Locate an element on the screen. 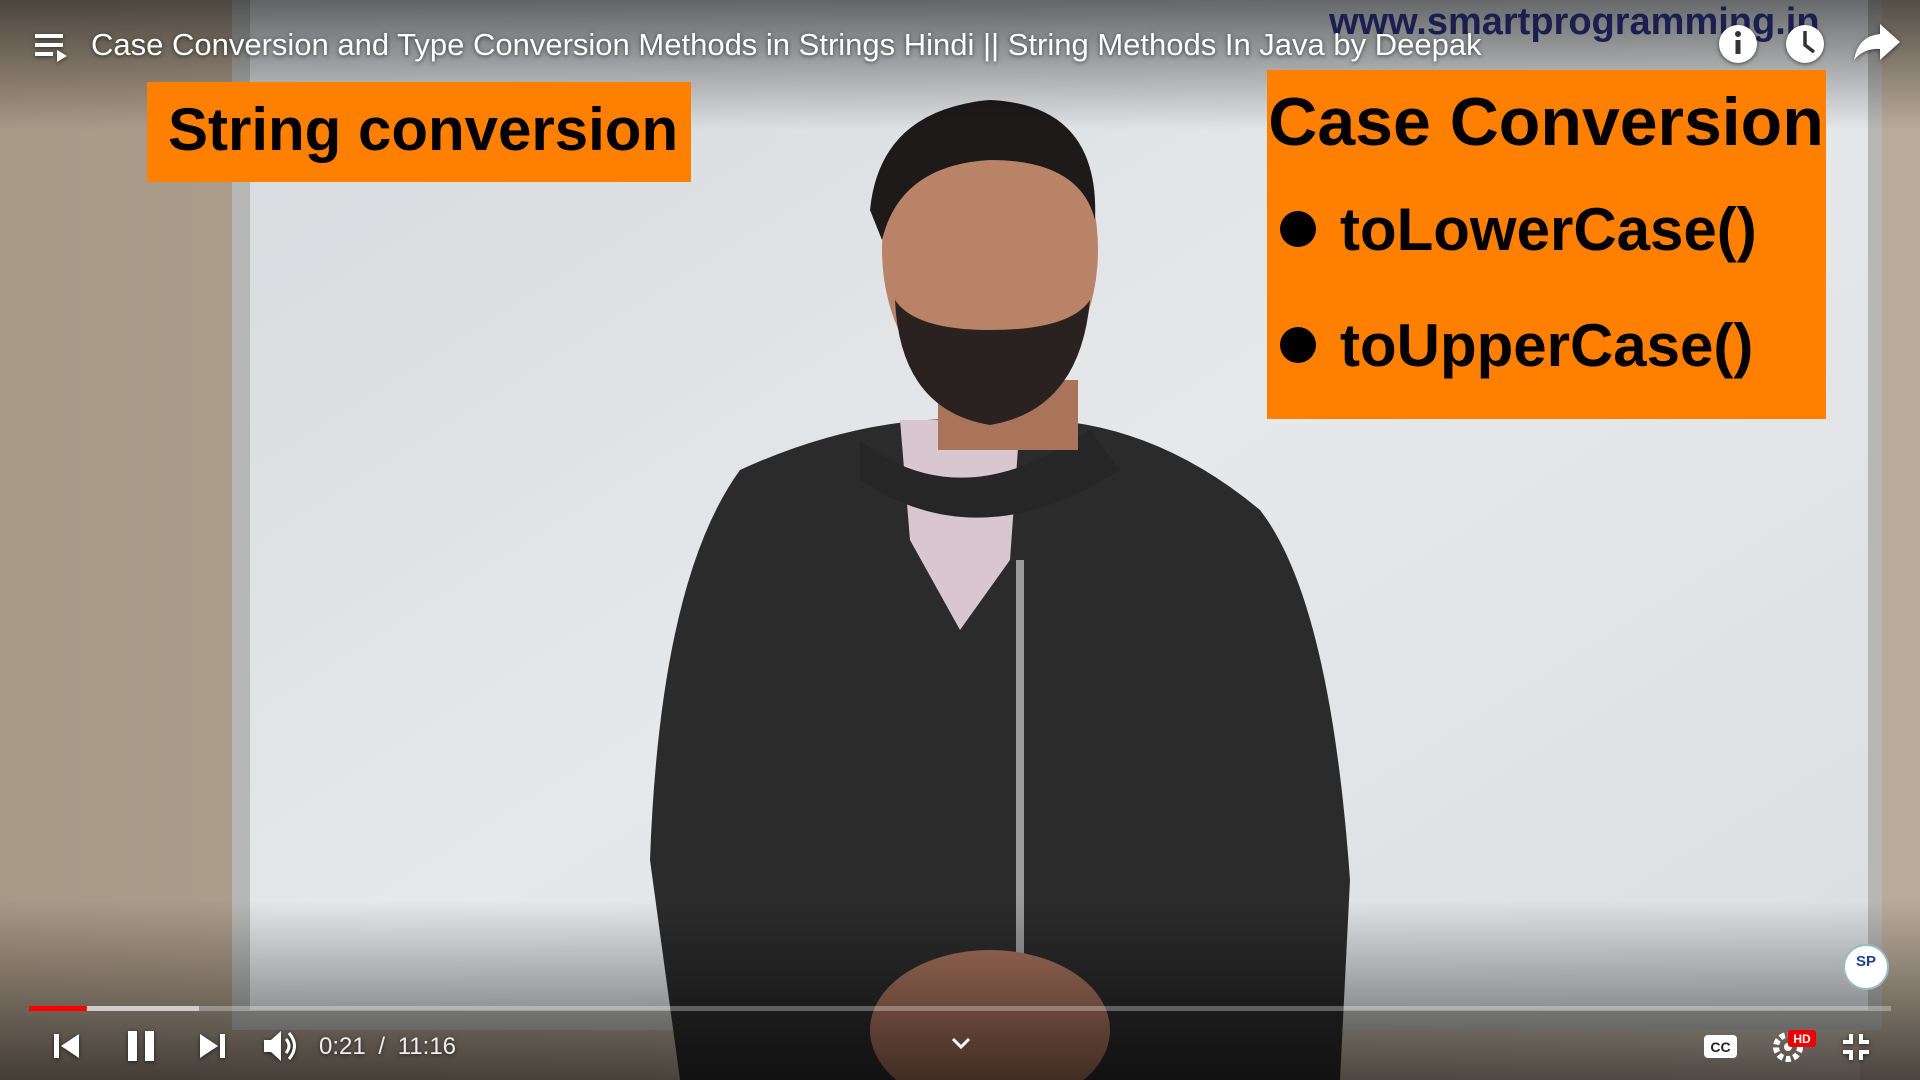  captions-button: CC is located at coordinates (1720, 1046).